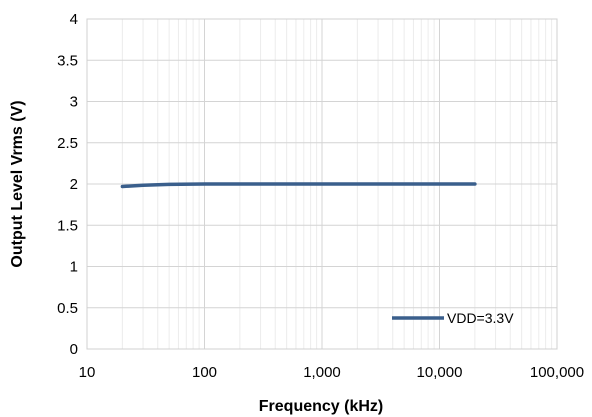 The width and height of the screenshot is (592, 417). I want to click on x-tick-label: 1,000, so click(322, 372).